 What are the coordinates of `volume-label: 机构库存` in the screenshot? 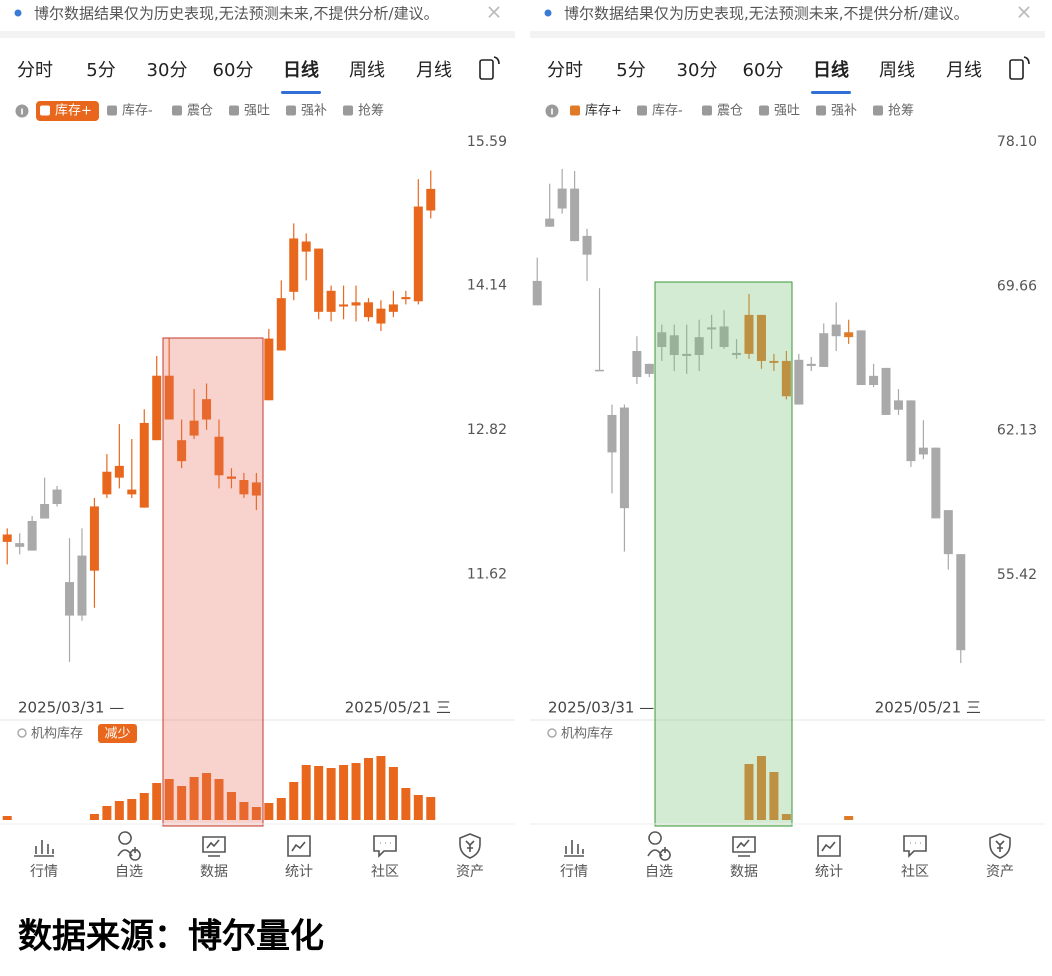 It's located at (57, 734).